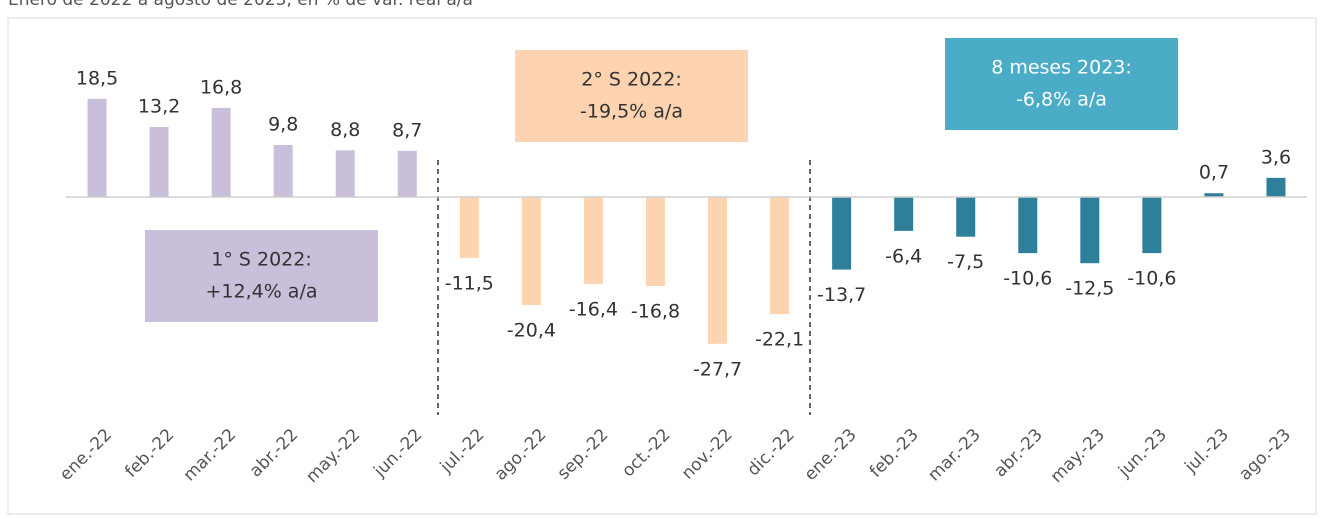 This screenshot has height=519, width=1324. What do you see at coordinates (333, 456) in the screenshot?
I see `x-tick-label: may.-22` at bounding box center [333, 456].